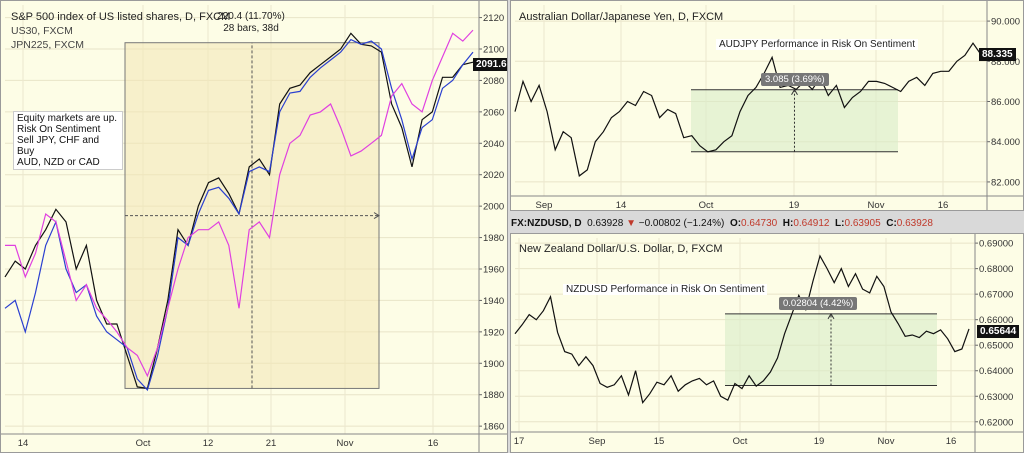 Image resolution: width=1024 pixels, height=453 pixels. I want to click on y-tick-label: 0.66000, so click(996, 320).